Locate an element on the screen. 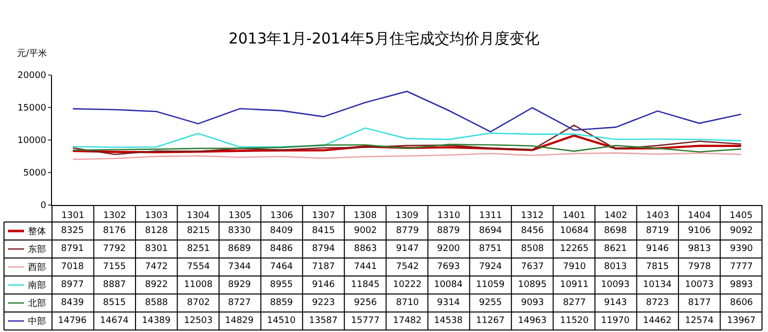 The width and height of the screenshot is (768, 332). data-label: 8128 is located at coordinates (156, 231).